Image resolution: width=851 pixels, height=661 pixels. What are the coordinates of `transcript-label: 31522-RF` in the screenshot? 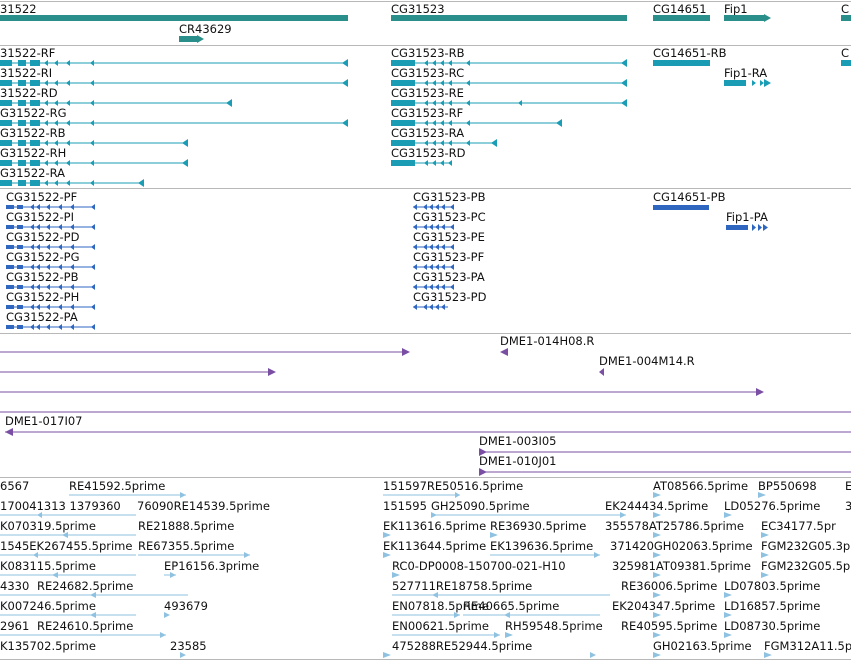 It's located at (27, 53).